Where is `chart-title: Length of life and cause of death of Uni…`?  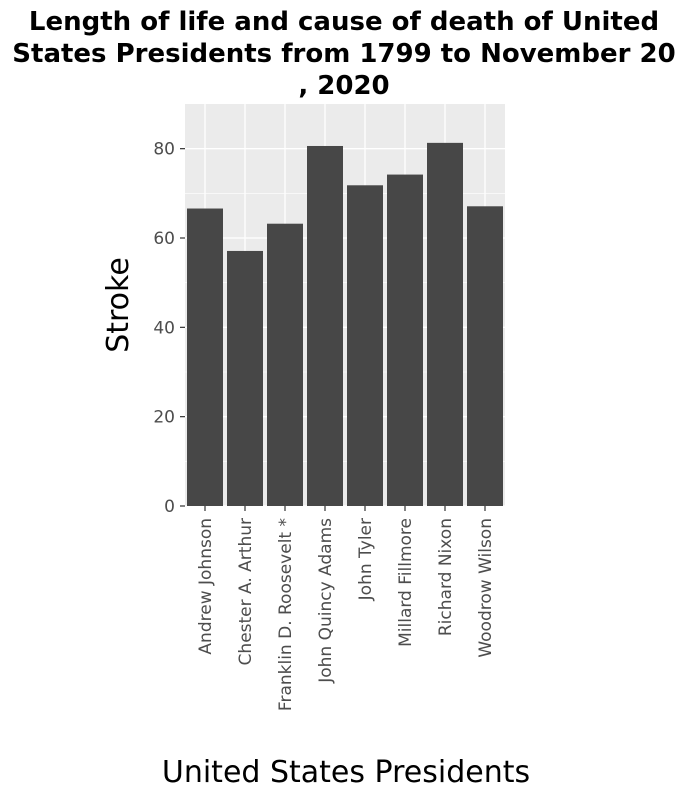
chart-title: Length of life and cause of death of Uni… is located at coordinates (343, 54).